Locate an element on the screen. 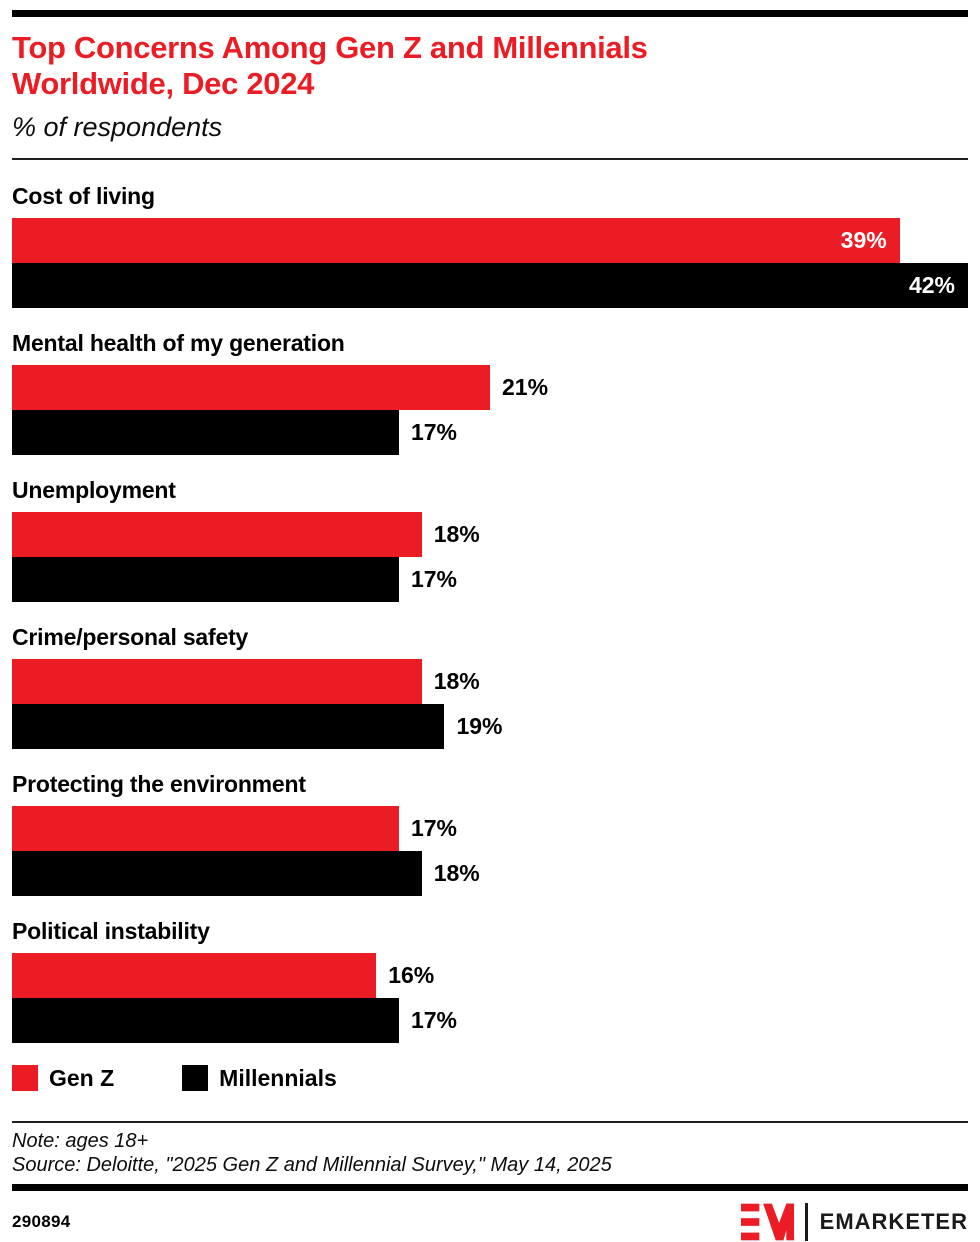 This screenshot has width=980, height=1242. chart-subtitle: % of respondents is located at coordinates (117, 126).